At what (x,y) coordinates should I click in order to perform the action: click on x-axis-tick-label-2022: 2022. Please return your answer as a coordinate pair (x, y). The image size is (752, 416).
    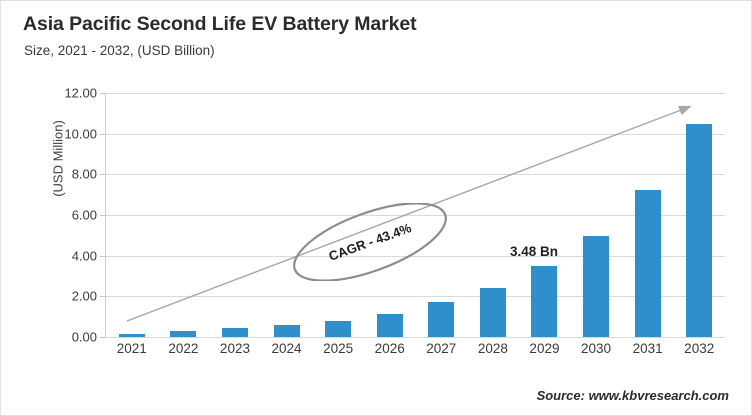
    Looking at the image, I should click on (183, 348).